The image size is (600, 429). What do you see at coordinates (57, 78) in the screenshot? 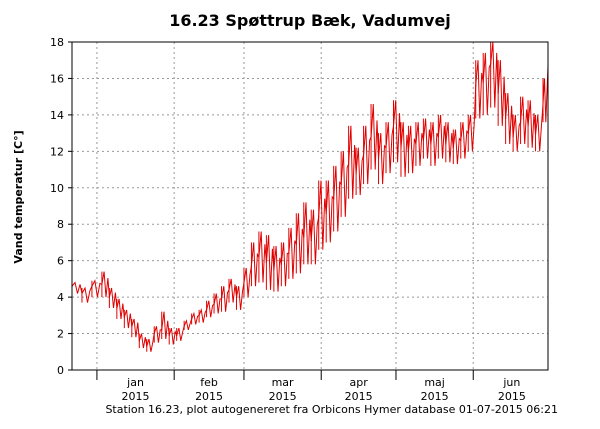
I see `y-tick-label: 16` at bounding box center [57, 78].